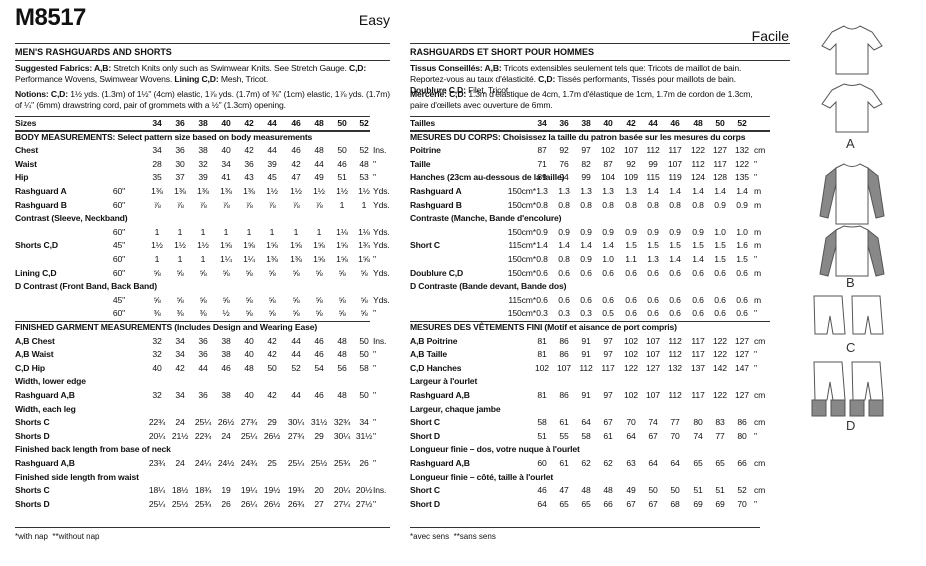 Image resolution: width=926 pixels, height=566 pixels. Describe the element at coordinates (364, 340) in the screenshot. I see `measurement: 50` at that location.